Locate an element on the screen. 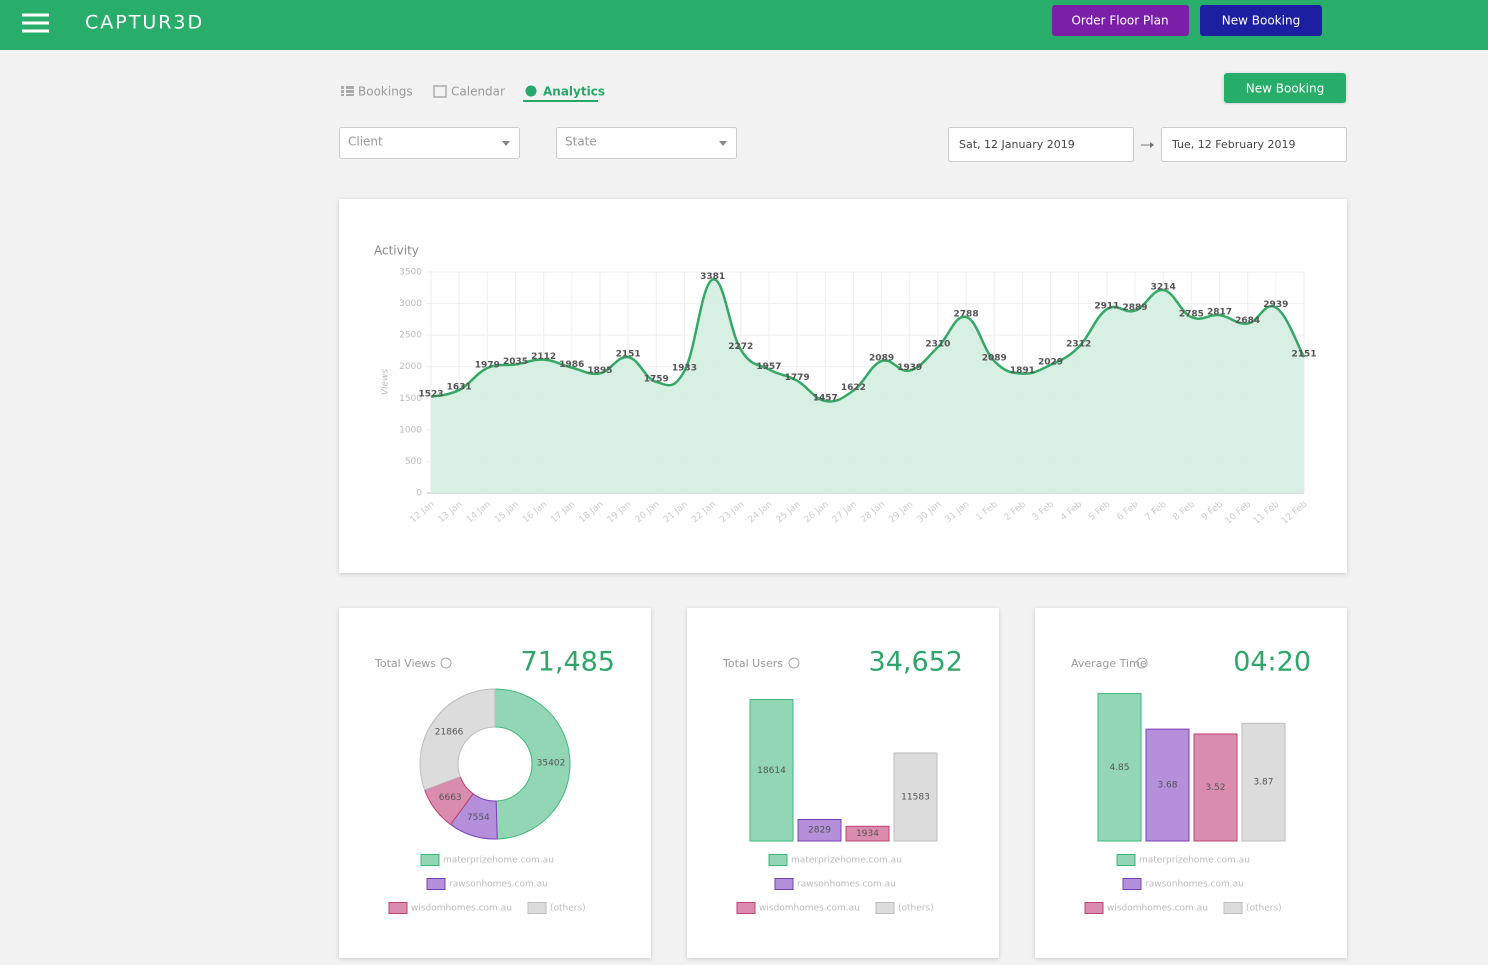  data-label: 1979 is located at coordinates (487, 366).